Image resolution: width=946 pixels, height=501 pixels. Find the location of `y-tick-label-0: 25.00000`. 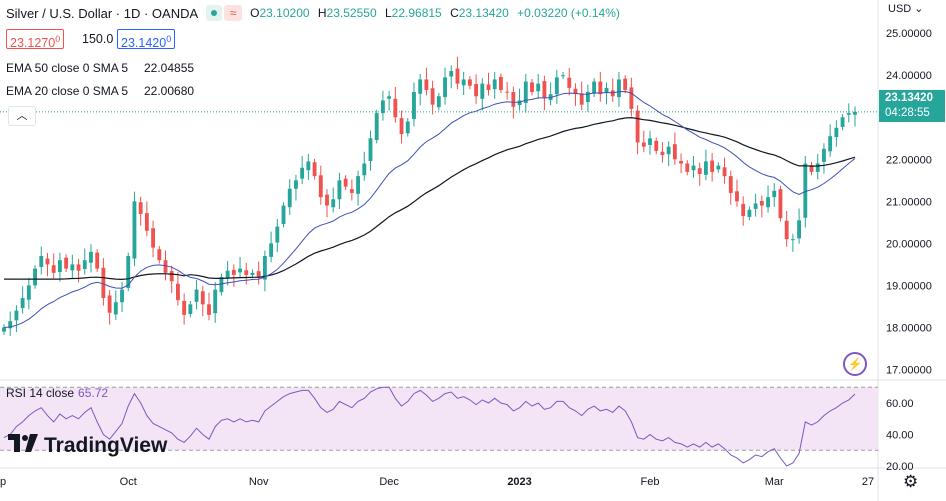

y-tick-label-0: 25.00000 is located at coordinates (909, 34).